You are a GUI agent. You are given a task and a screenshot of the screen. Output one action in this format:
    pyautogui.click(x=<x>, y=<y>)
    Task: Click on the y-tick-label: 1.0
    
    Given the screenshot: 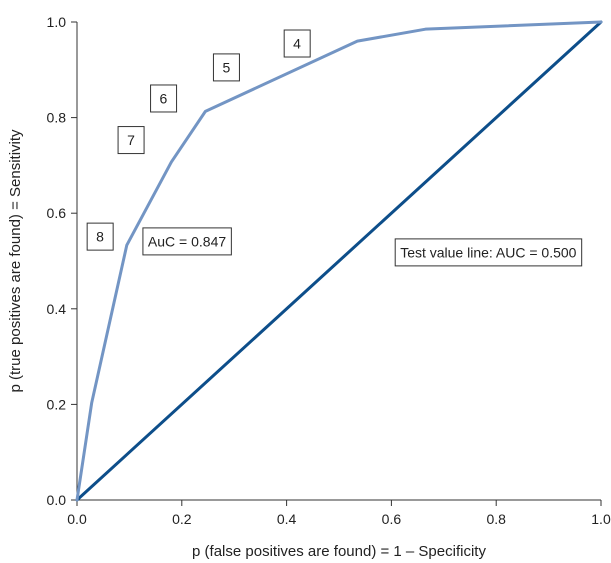 What is the action you would take?
    pyautogui.click(x=57, y=22)
    